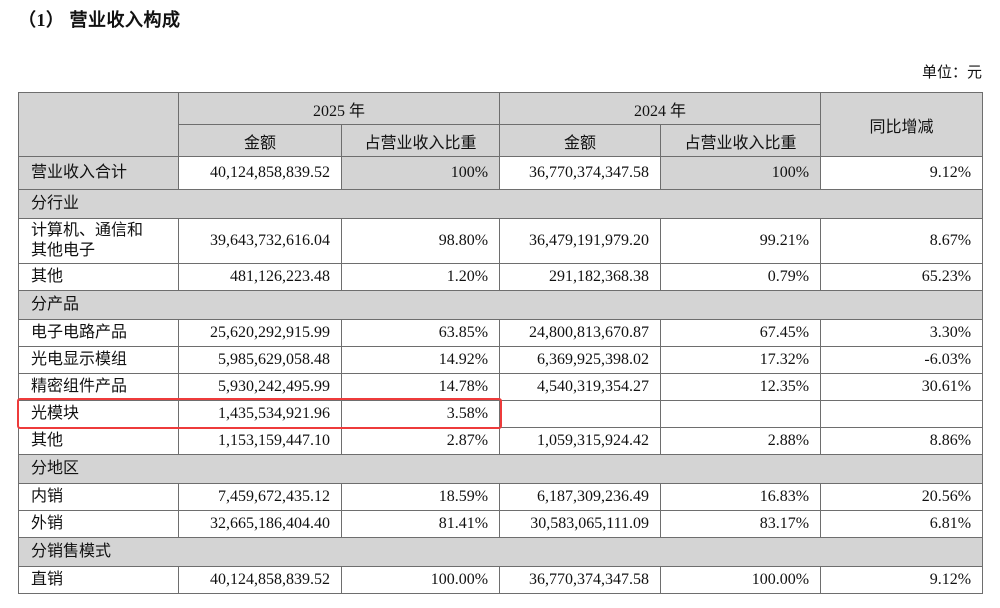 The width and height of the screenshot is (1000, 608). I want to click on proportion-2024-cell: 100.00%, so click(741, 580).